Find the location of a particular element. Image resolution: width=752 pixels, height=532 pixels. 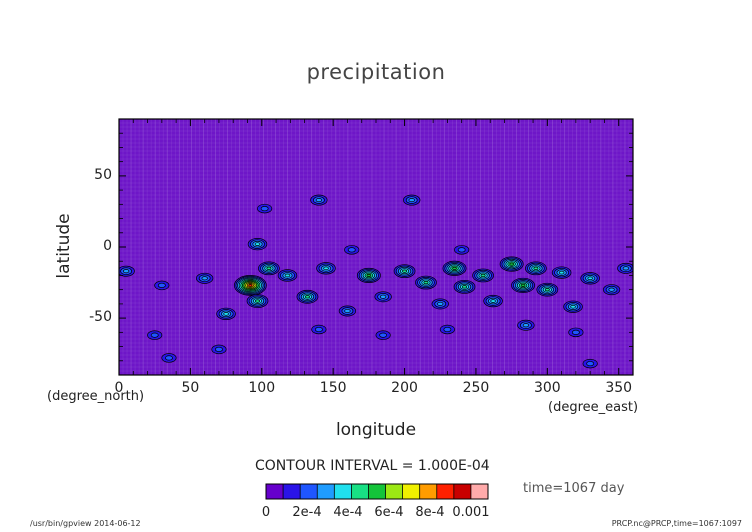

contour-interval-label: CONTOUR INTERVAL = 1.000E-04 is located at coordinates (372, 466).